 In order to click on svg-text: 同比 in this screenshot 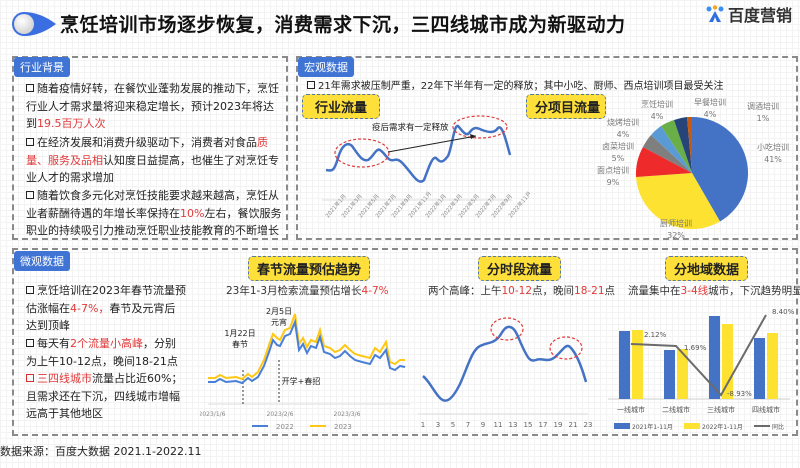, I will do `click(778, 427)`.